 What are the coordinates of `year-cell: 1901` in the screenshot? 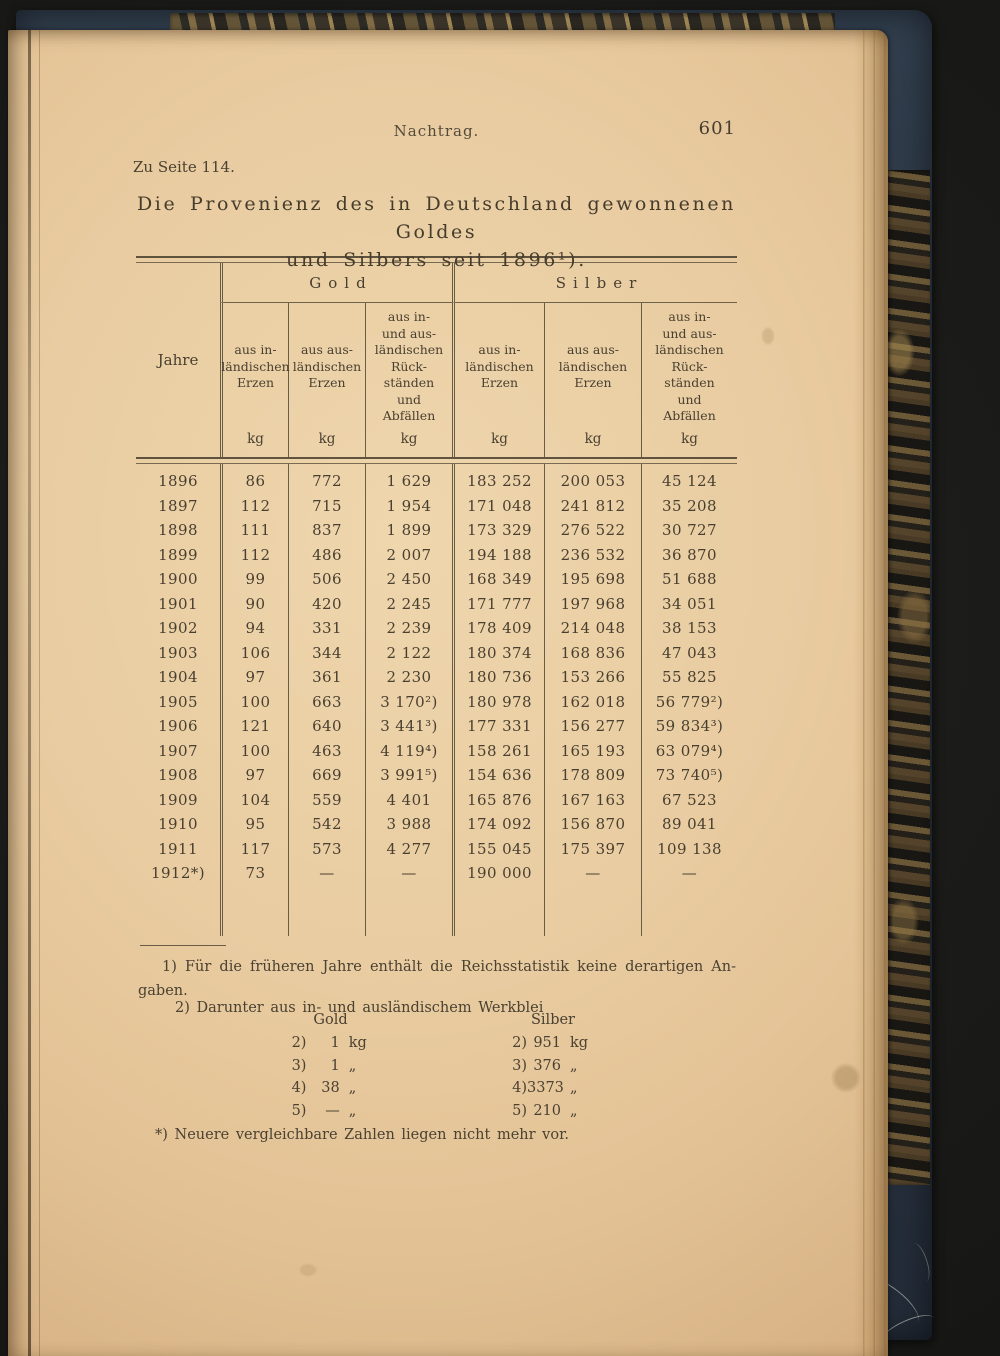 It's located at (178, 603).